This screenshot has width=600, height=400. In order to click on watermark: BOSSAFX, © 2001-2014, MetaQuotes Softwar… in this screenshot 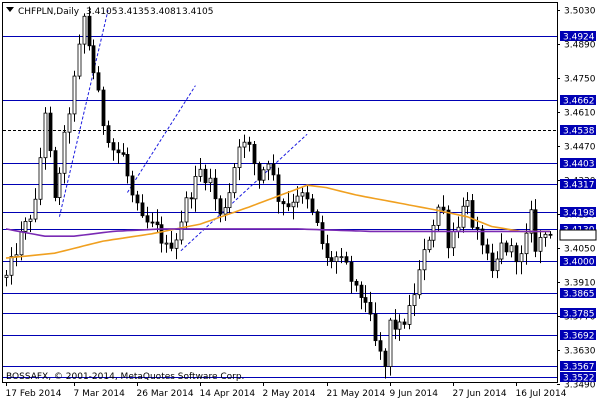, I will do `click(125, 377)`.